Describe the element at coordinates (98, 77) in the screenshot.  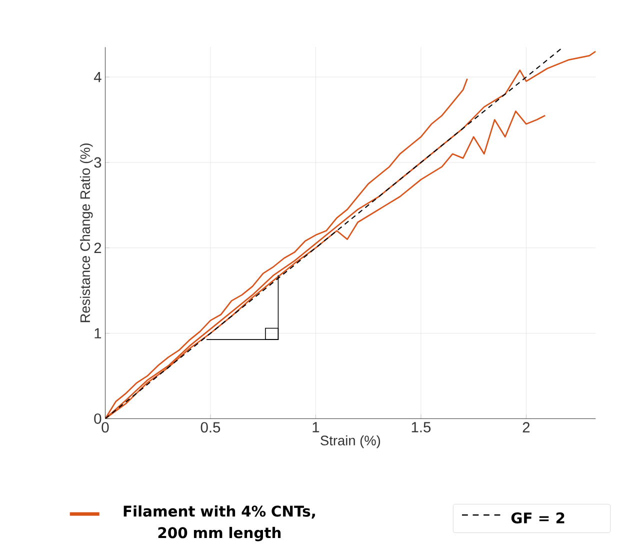
I see `y-tick-label: 4` at that location.